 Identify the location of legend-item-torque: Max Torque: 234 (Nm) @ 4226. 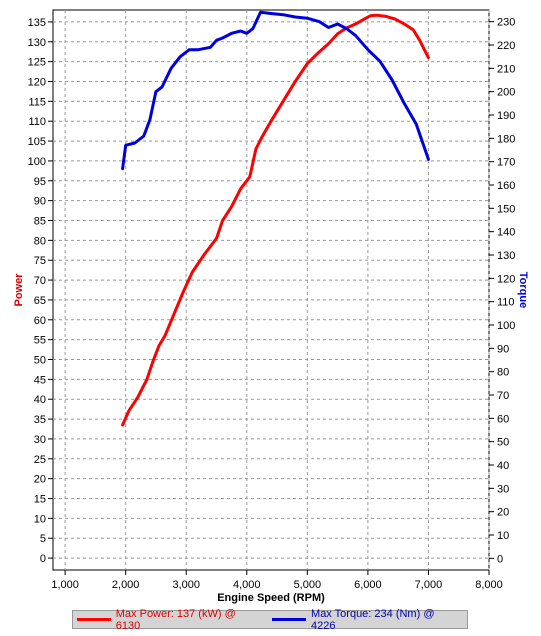
(366, 620).